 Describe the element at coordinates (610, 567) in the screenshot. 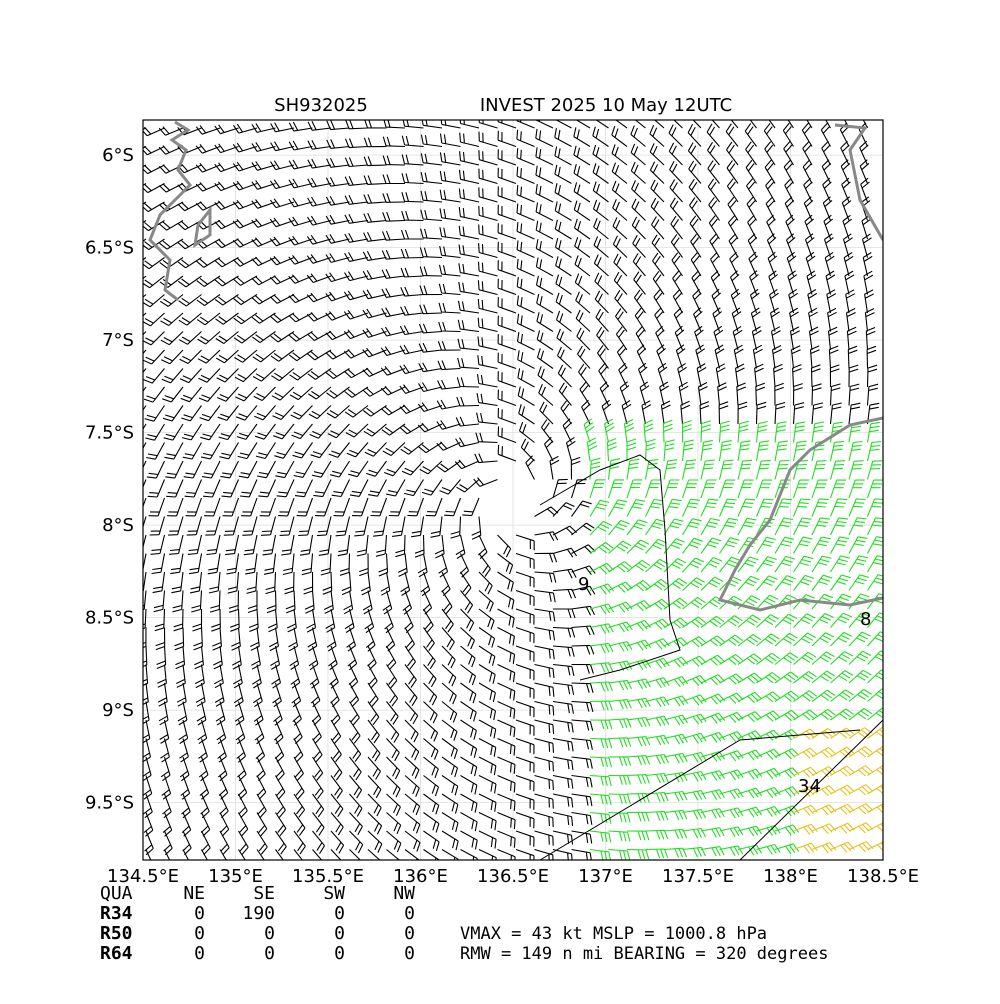

I see `contour` at that location.